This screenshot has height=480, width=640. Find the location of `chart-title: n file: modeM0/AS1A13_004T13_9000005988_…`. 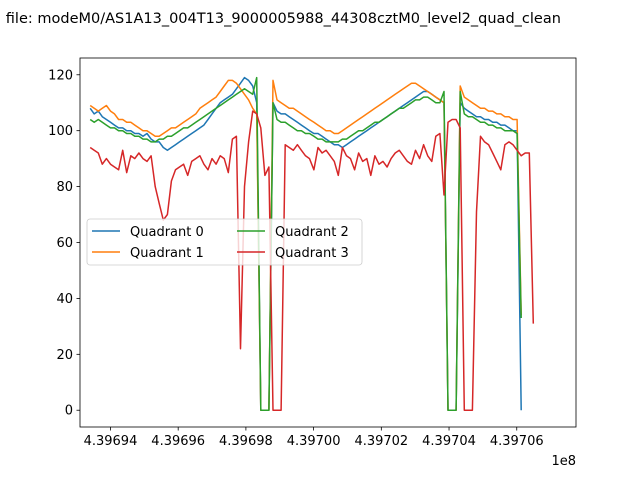

chart-title: n file: modeM0/AS1A13_004T13_9000005988_… is located at coordinates (280, 19).